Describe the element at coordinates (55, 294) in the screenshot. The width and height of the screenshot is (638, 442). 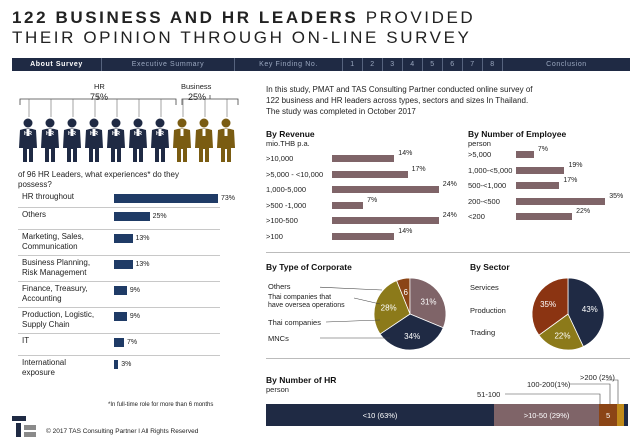
I see `experience-label: Finance, Treasury, Accounting` at that location.